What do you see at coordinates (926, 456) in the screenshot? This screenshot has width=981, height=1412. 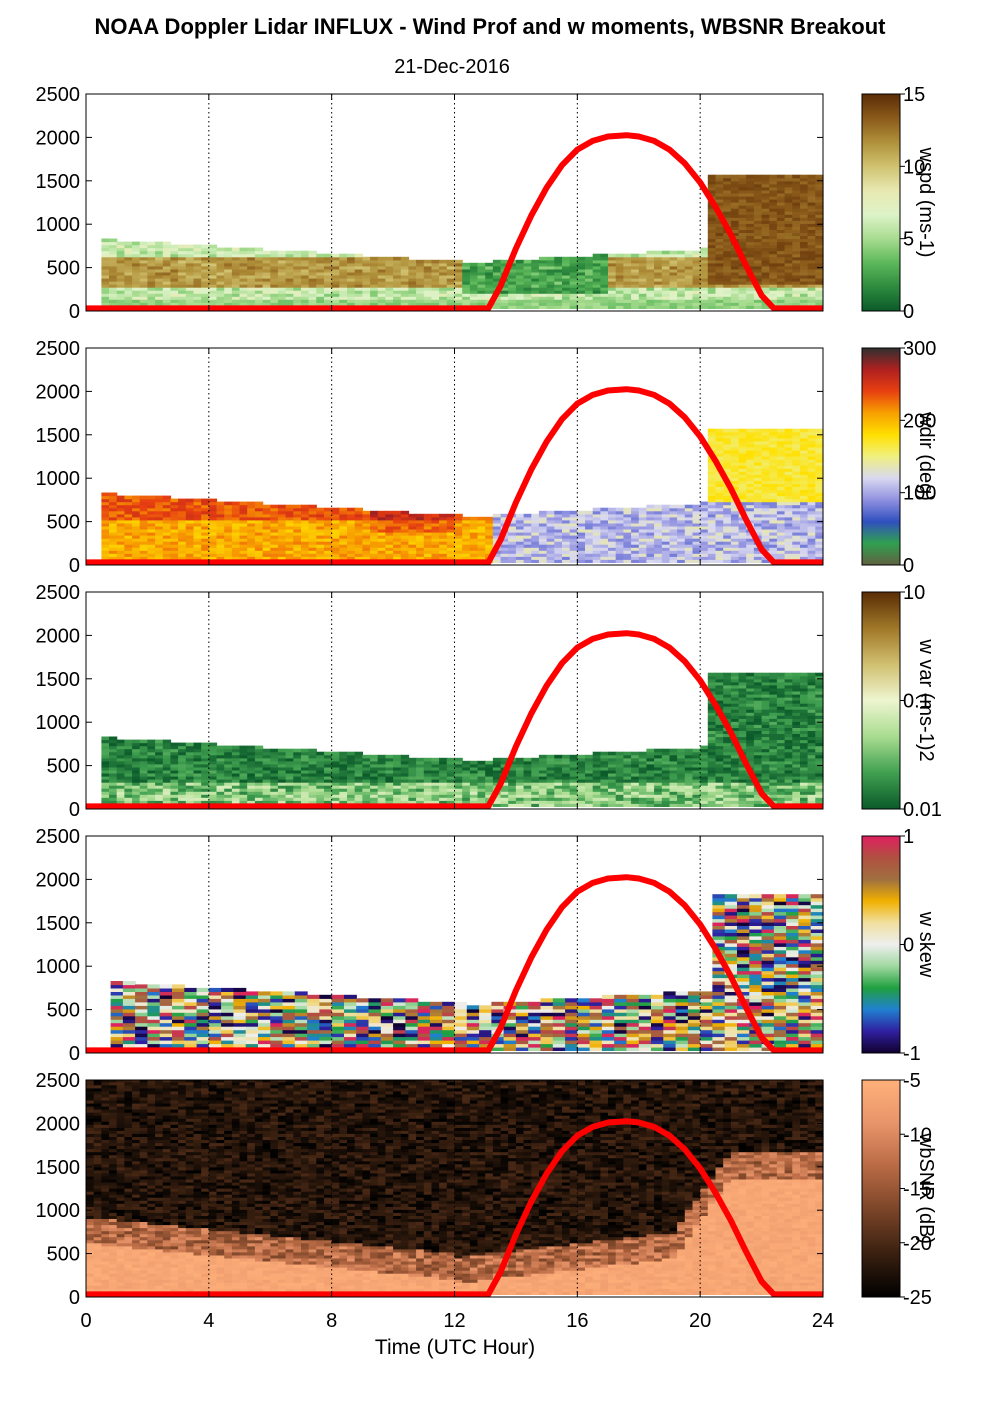 I see `wdir-colorbar-label: wdir (deg)` at bounding box center [926, 456].